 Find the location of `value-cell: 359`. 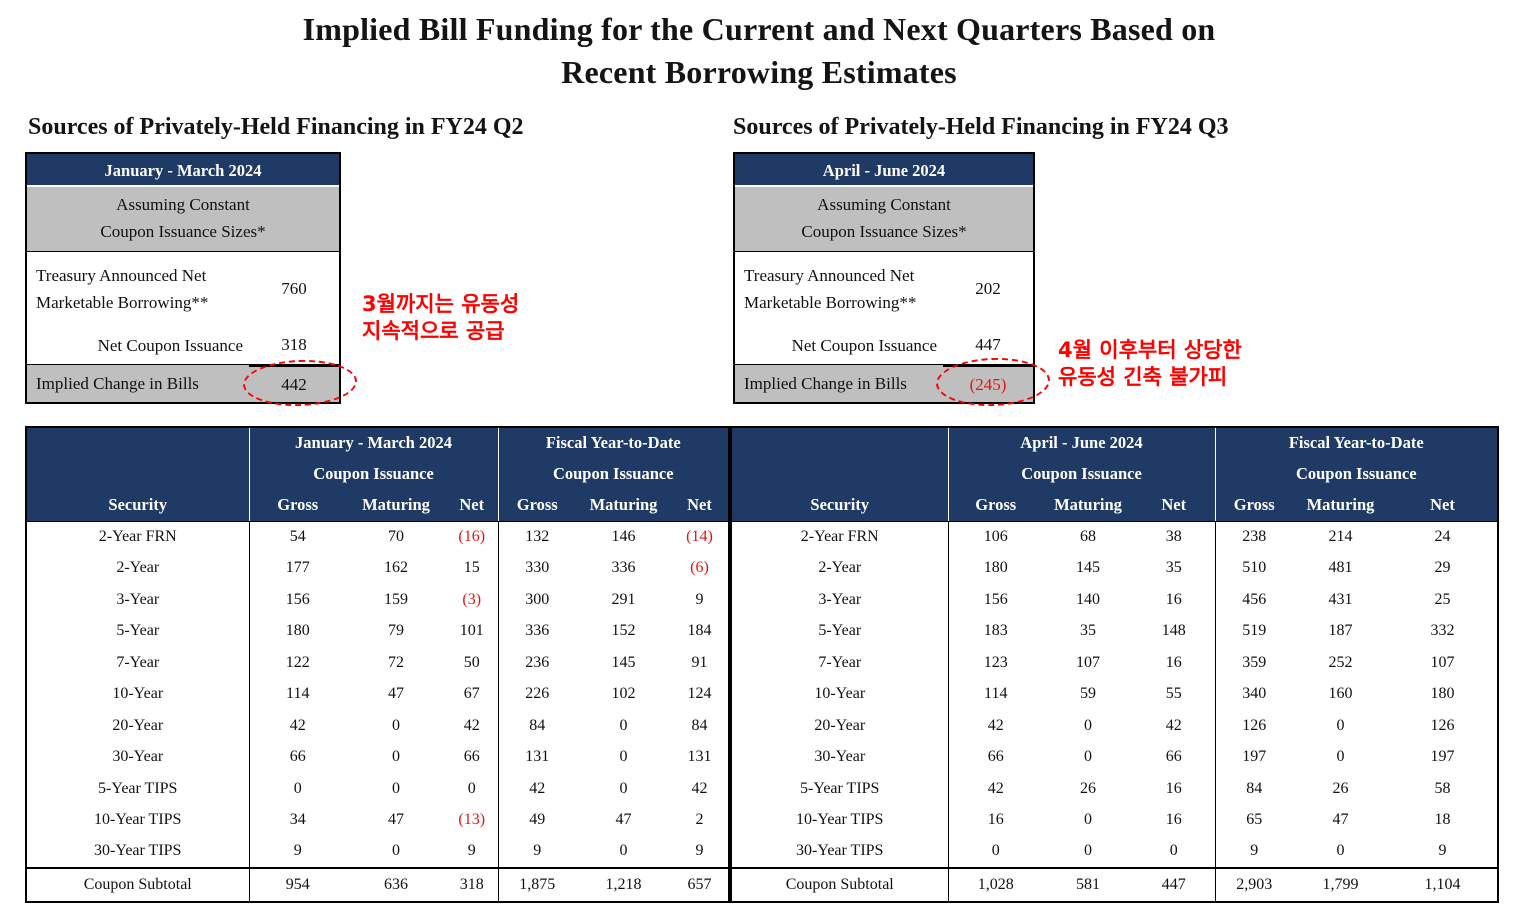

value-cell: 359 is located at coordinates (1253, 663).